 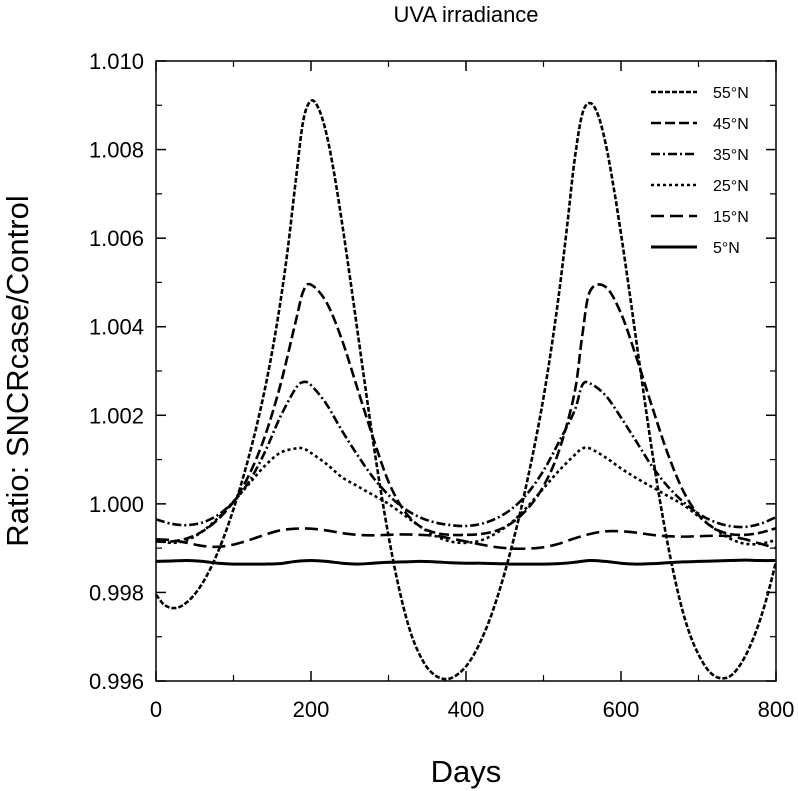 What do you see at coordinates (731, 155) in the screenshot?
I see `legend-label: 35°N` at bounding box center [731, 155].